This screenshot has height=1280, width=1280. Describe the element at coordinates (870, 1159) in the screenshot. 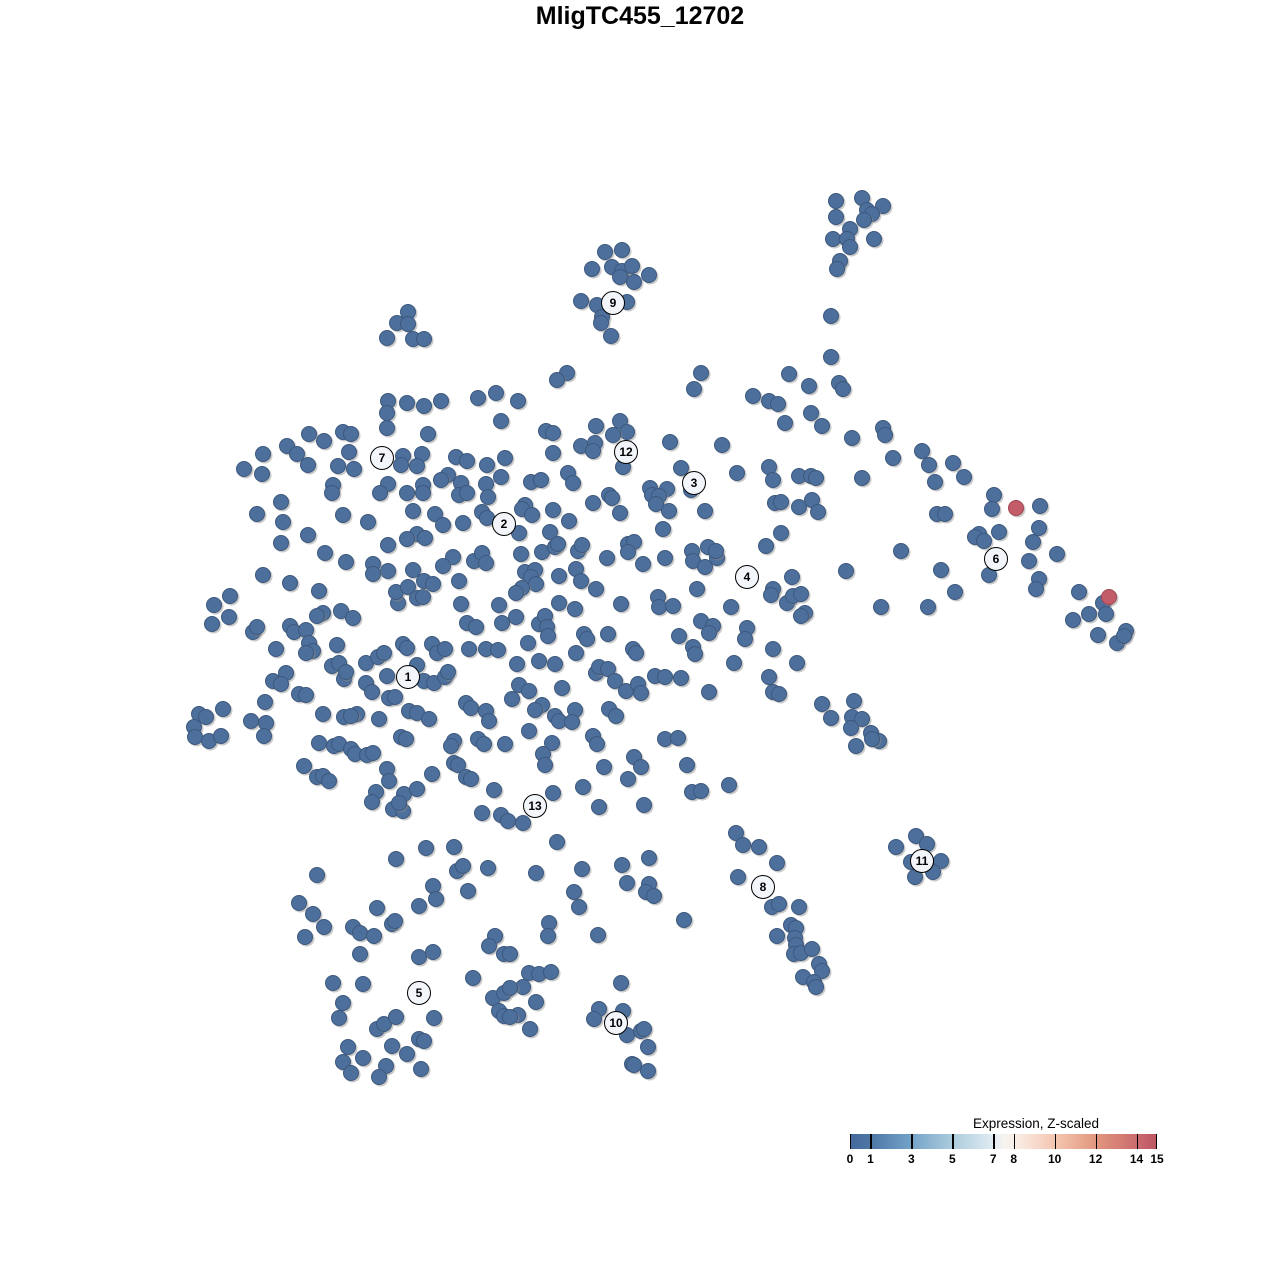

I see `legend-tick-label: 1` at that location.